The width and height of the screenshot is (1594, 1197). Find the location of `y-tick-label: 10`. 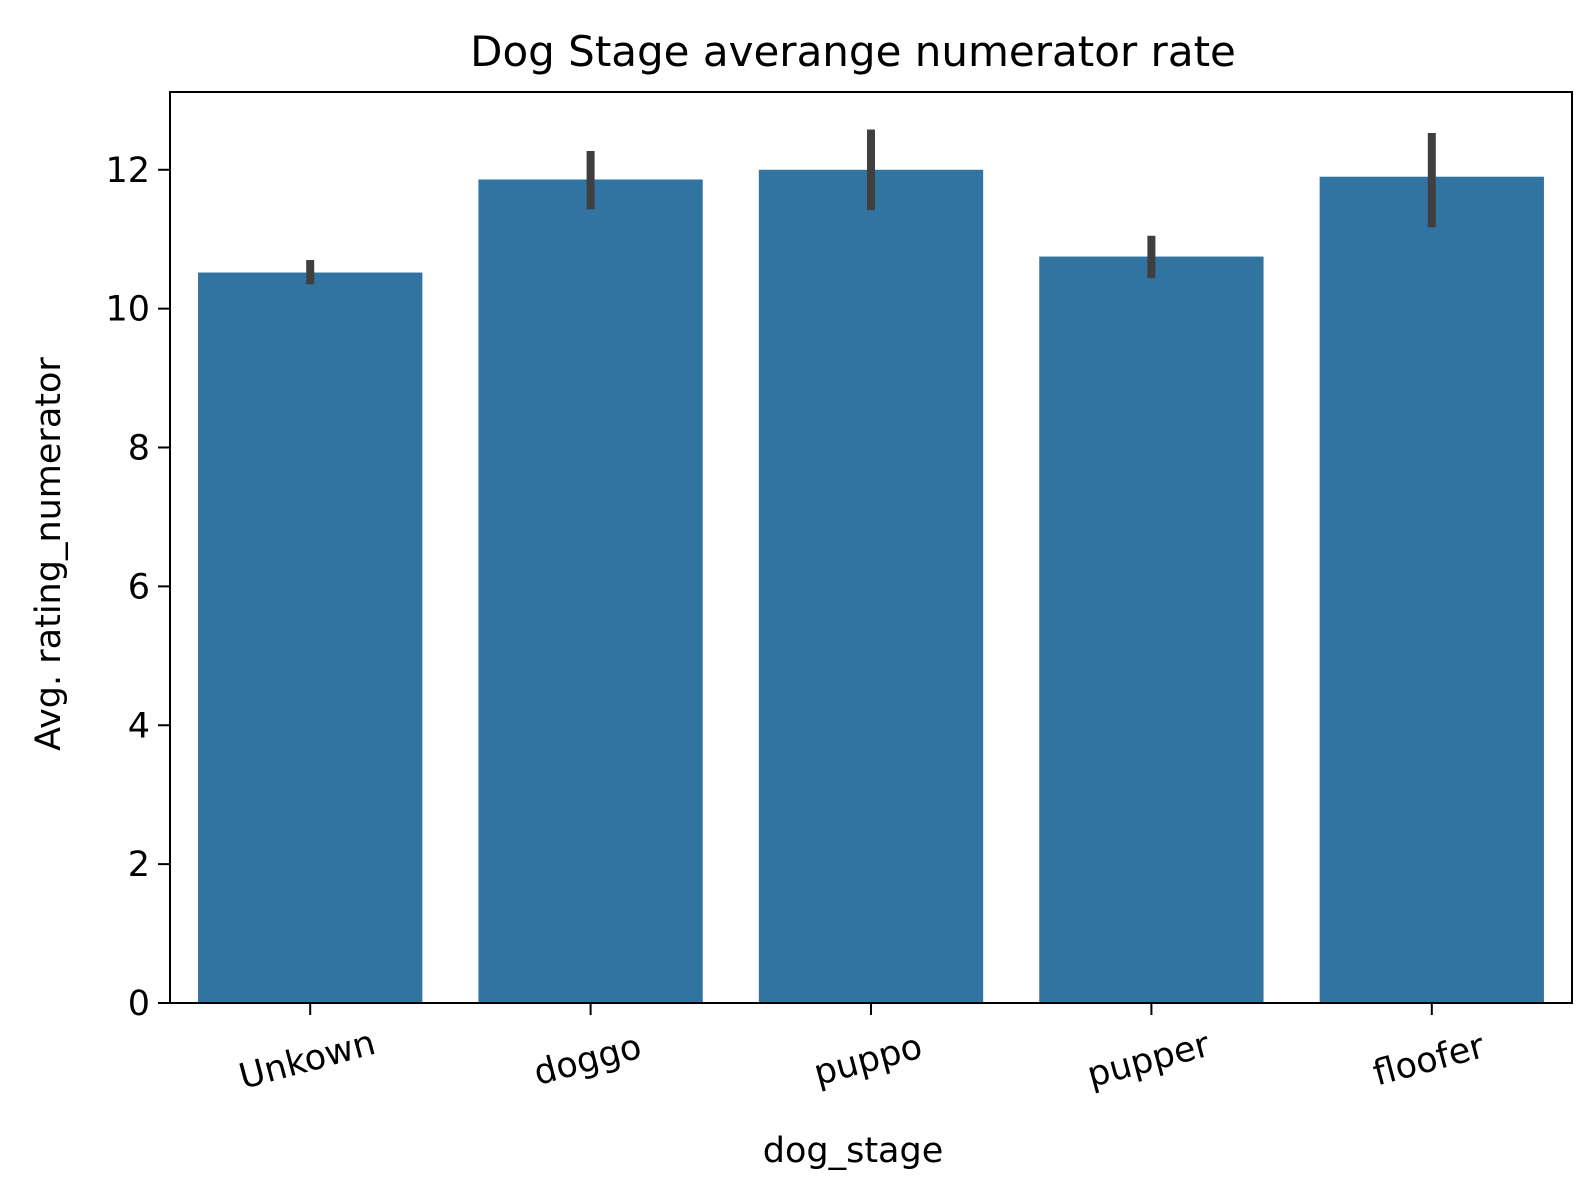

y-tick-label: 10 is located at coordinates (127, 310).